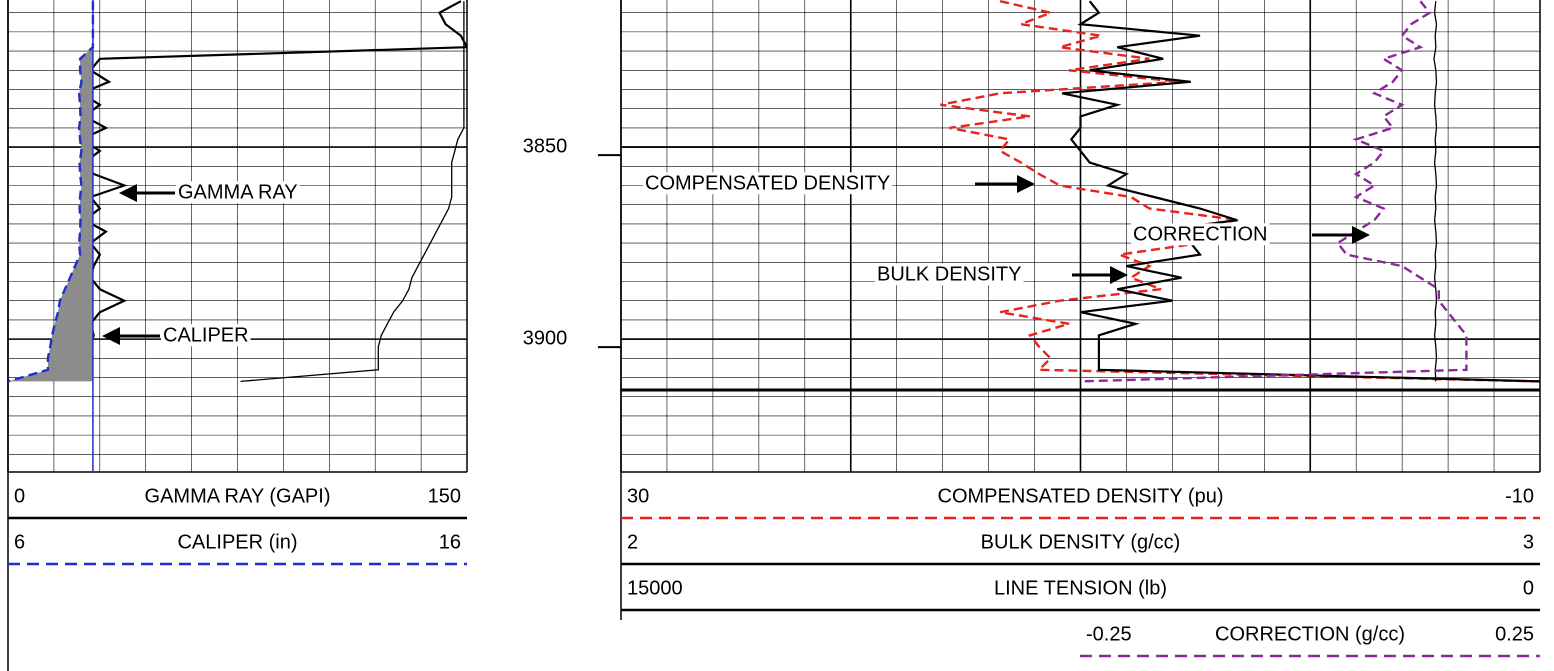  I want to click on annotation: GAMMA RAY, so click(238, 192).